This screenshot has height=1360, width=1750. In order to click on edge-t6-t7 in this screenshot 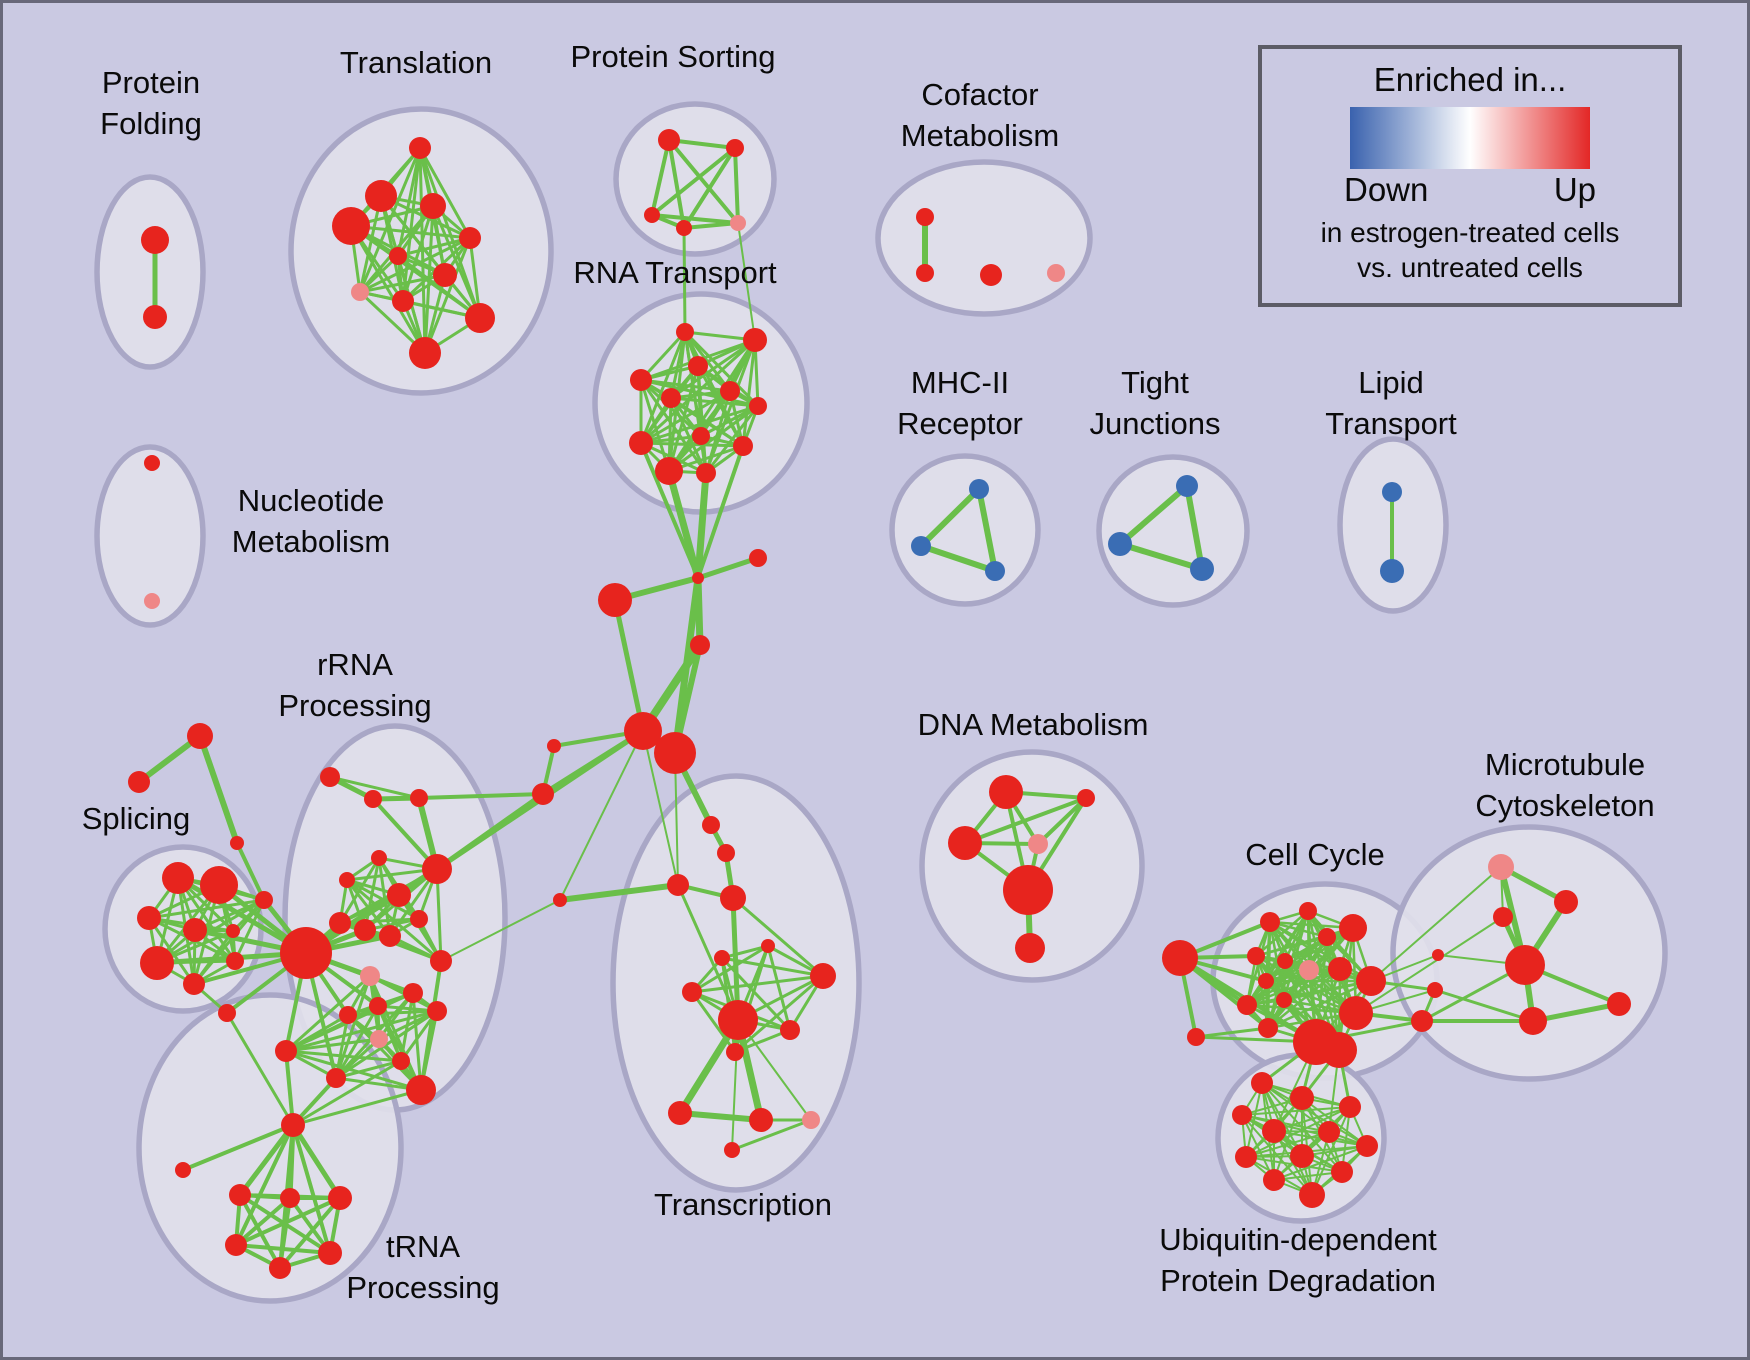, I will do `click(772, 967)`.